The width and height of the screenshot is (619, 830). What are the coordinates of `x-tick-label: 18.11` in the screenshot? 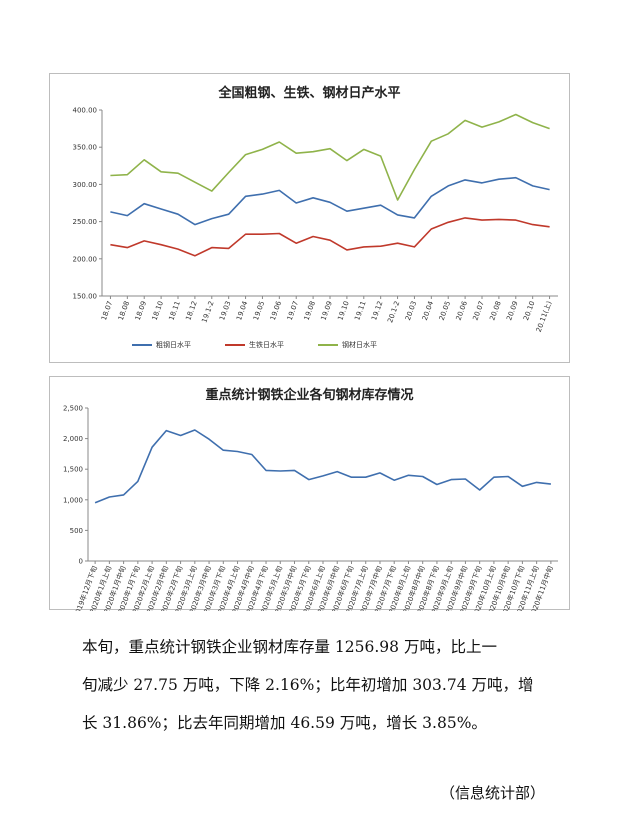 It's located at (175, 311).